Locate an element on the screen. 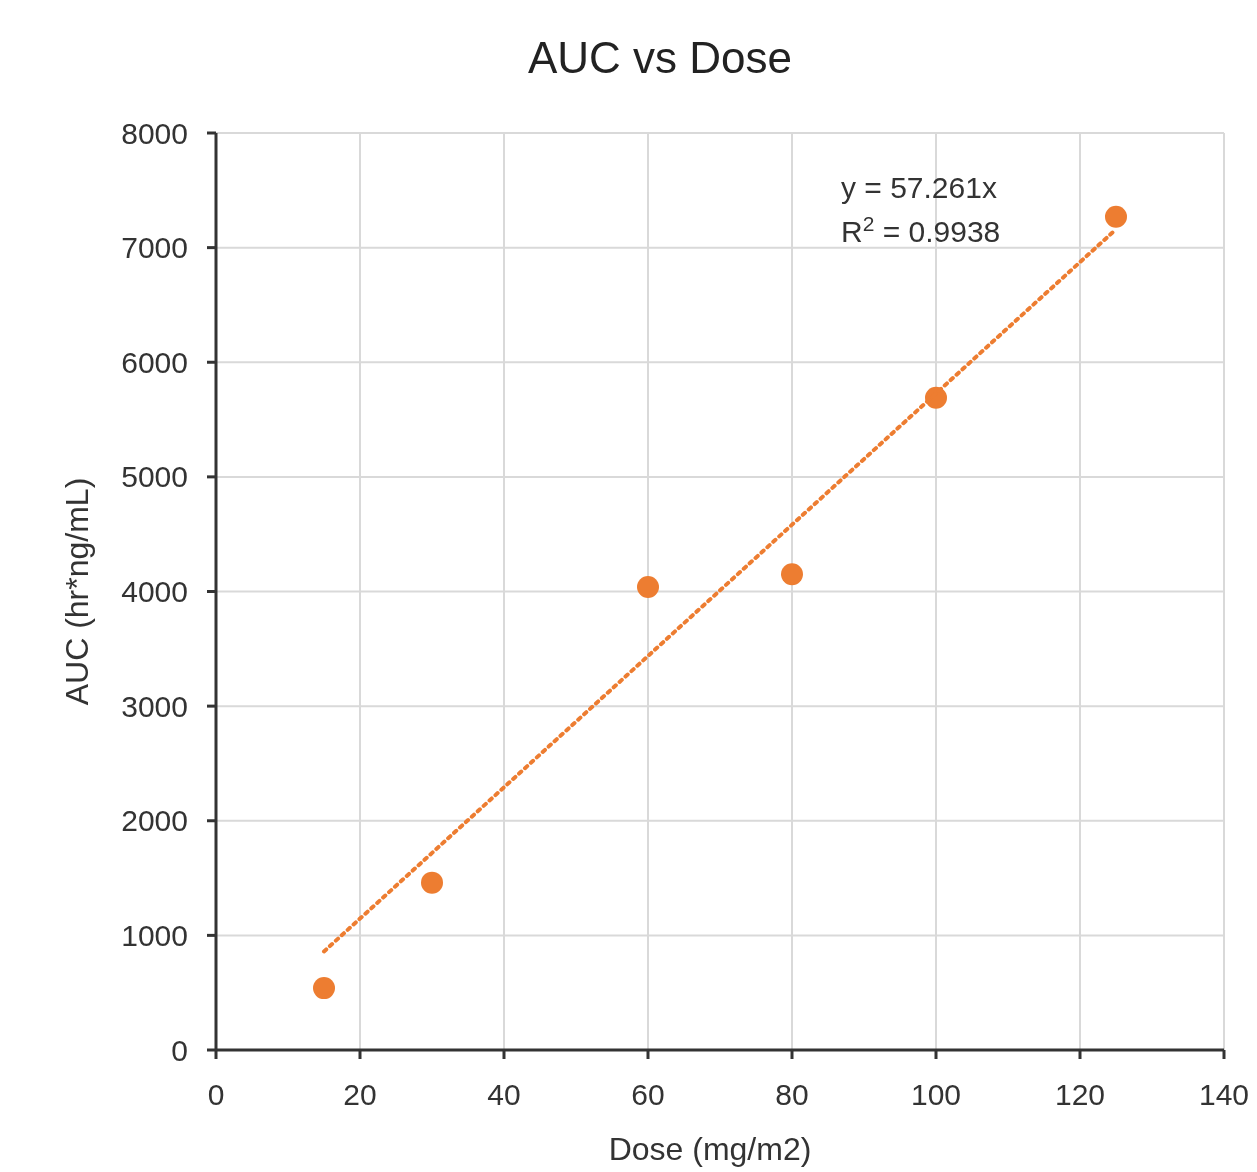 Image resolution: width=1257 pixels, height=1172 pixels. y-tick-label: 0 is located at coordinates (179, 1050).